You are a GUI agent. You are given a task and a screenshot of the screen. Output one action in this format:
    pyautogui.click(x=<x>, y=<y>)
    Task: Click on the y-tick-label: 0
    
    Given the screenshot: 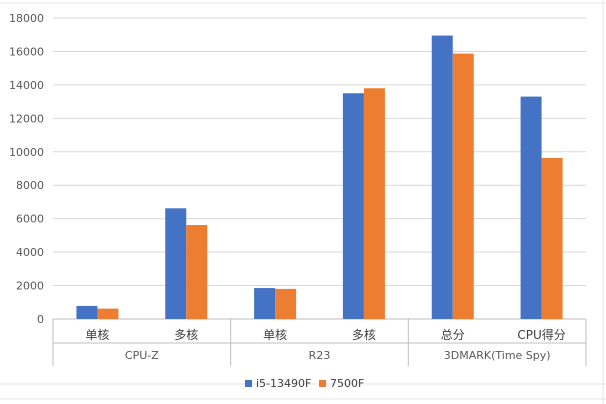 What is the action you would take?
    pyautogui.click(x=40, y=319)
    